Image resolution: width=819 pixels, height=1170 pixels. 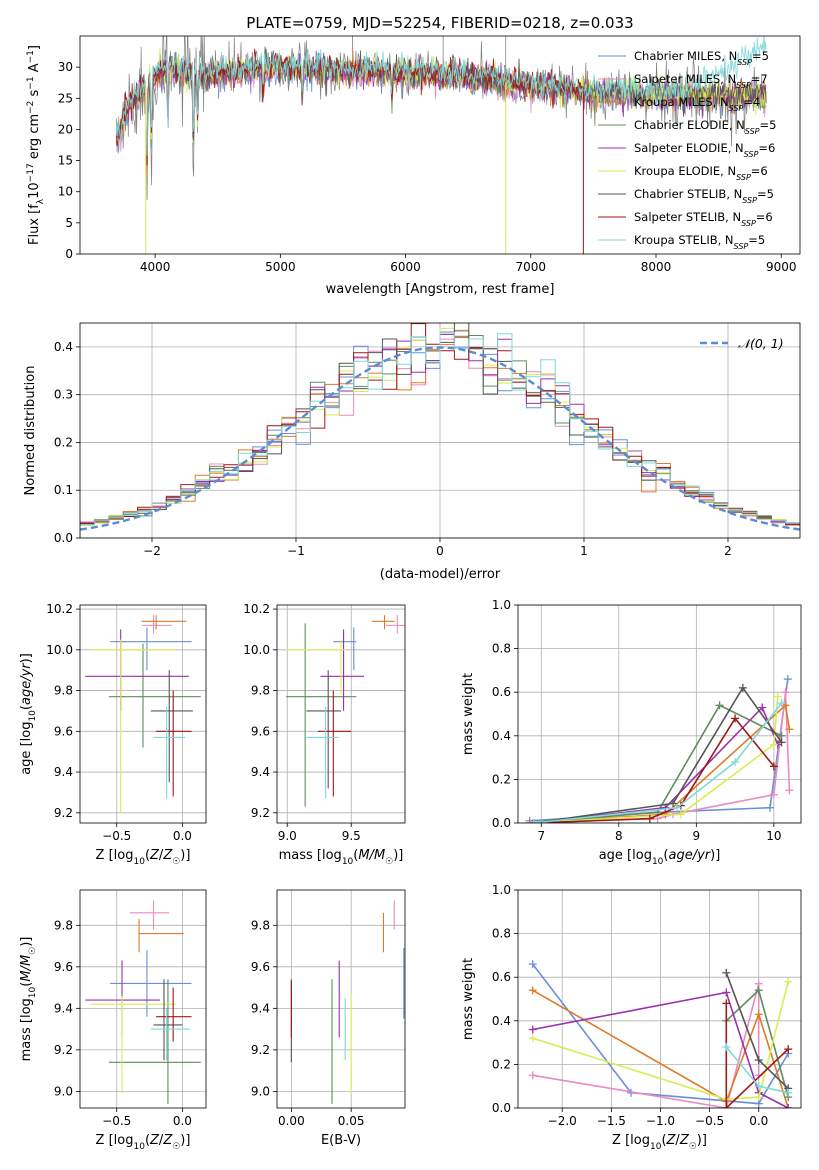 I want to click on x-tick-label: 0.00, so click(x=291, y=1121).